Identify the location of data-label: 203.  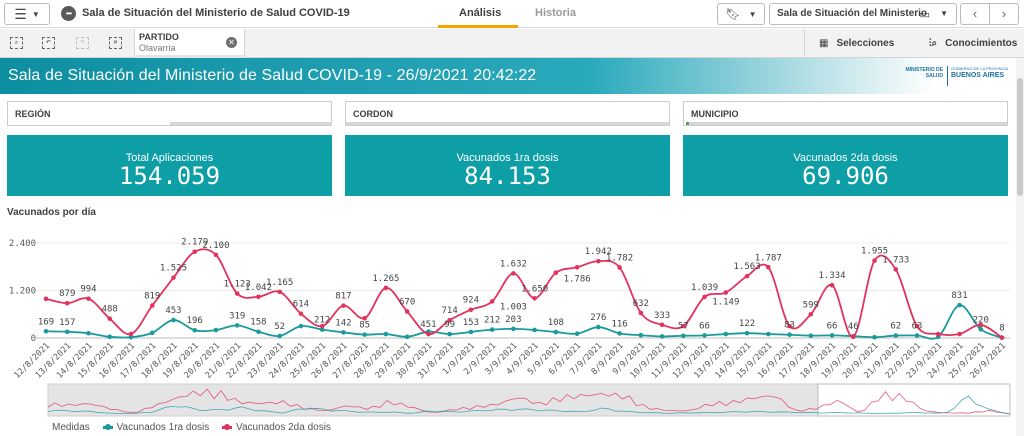
(513, 320).